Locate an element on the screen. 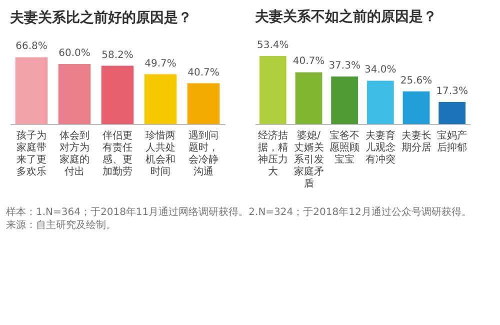 The image size is (500, 325). data-label: 66.8% is located at coordinates (32, 46).